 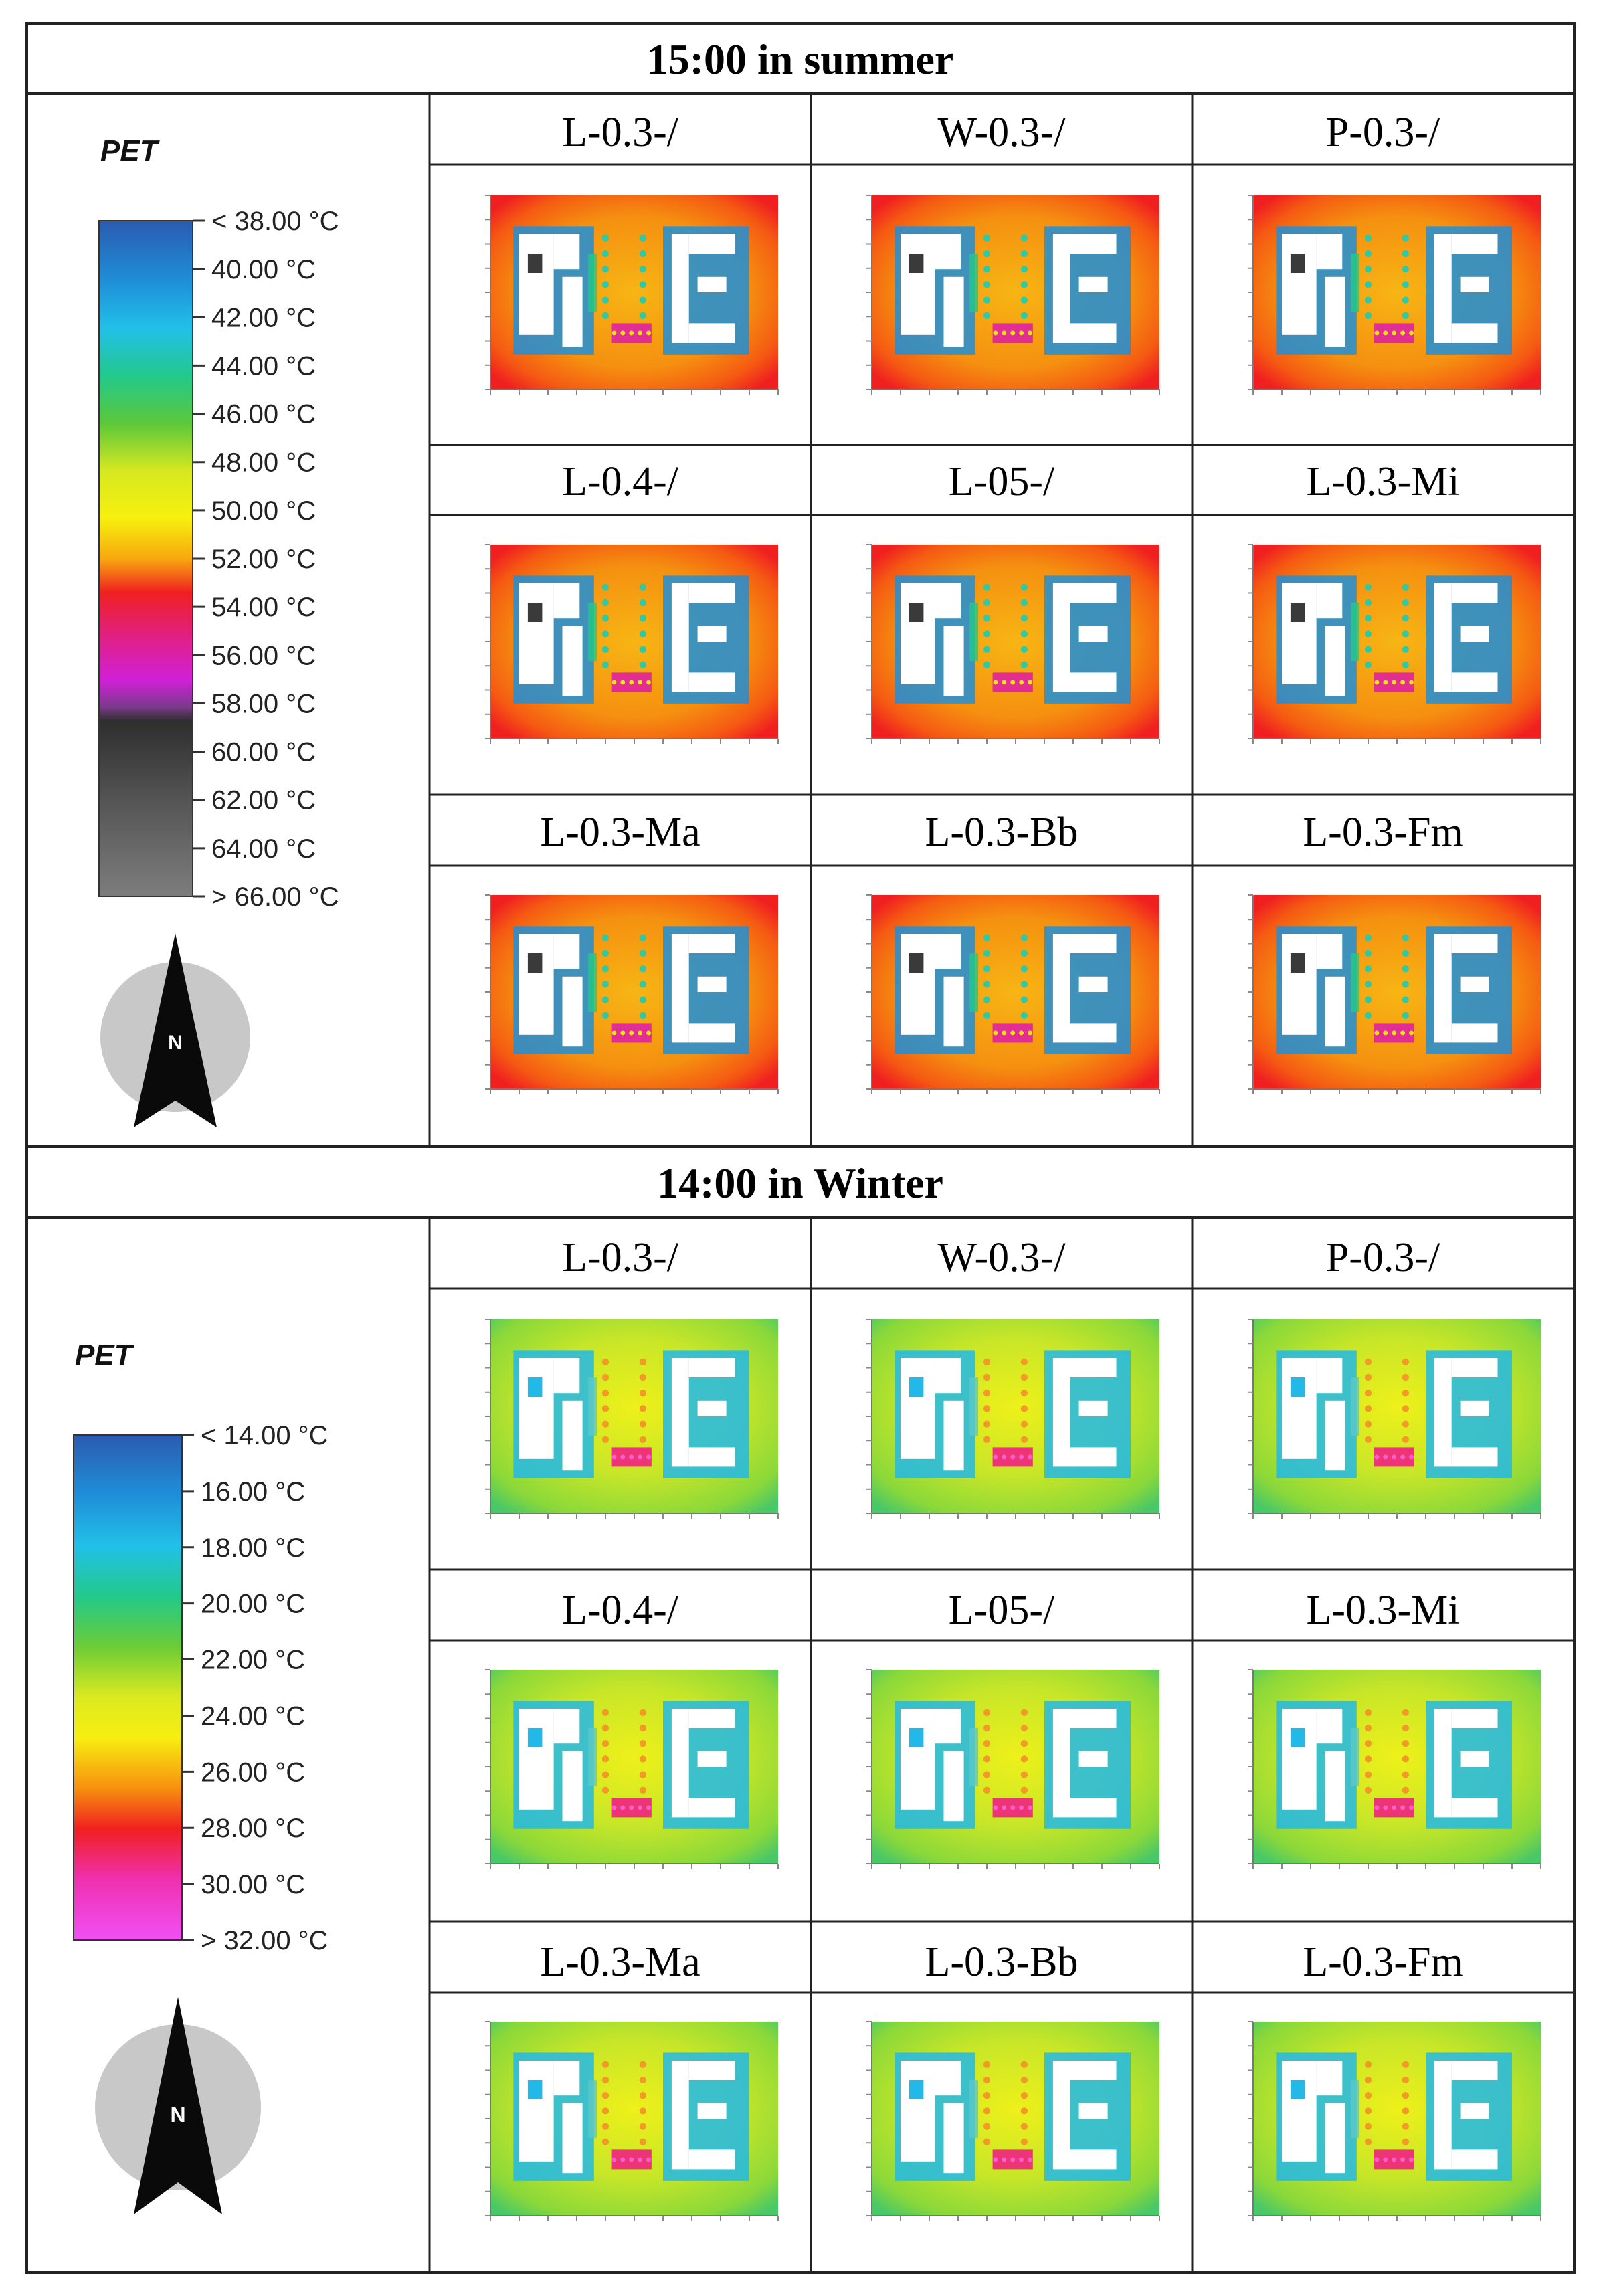 What do you see at coordinates (801, 59) in the screenshot?
I see `summer-section-title: 15:00 in summer` at bounding box center [801, 59].